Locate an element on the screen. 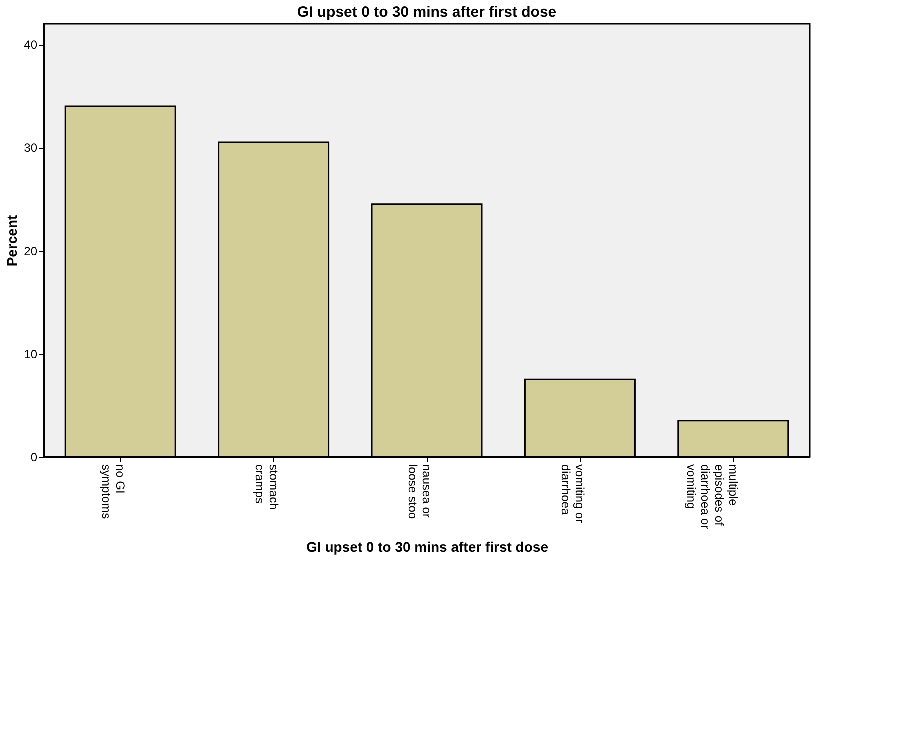  y-axis-title: Percent is located at coordinates (12, 240).